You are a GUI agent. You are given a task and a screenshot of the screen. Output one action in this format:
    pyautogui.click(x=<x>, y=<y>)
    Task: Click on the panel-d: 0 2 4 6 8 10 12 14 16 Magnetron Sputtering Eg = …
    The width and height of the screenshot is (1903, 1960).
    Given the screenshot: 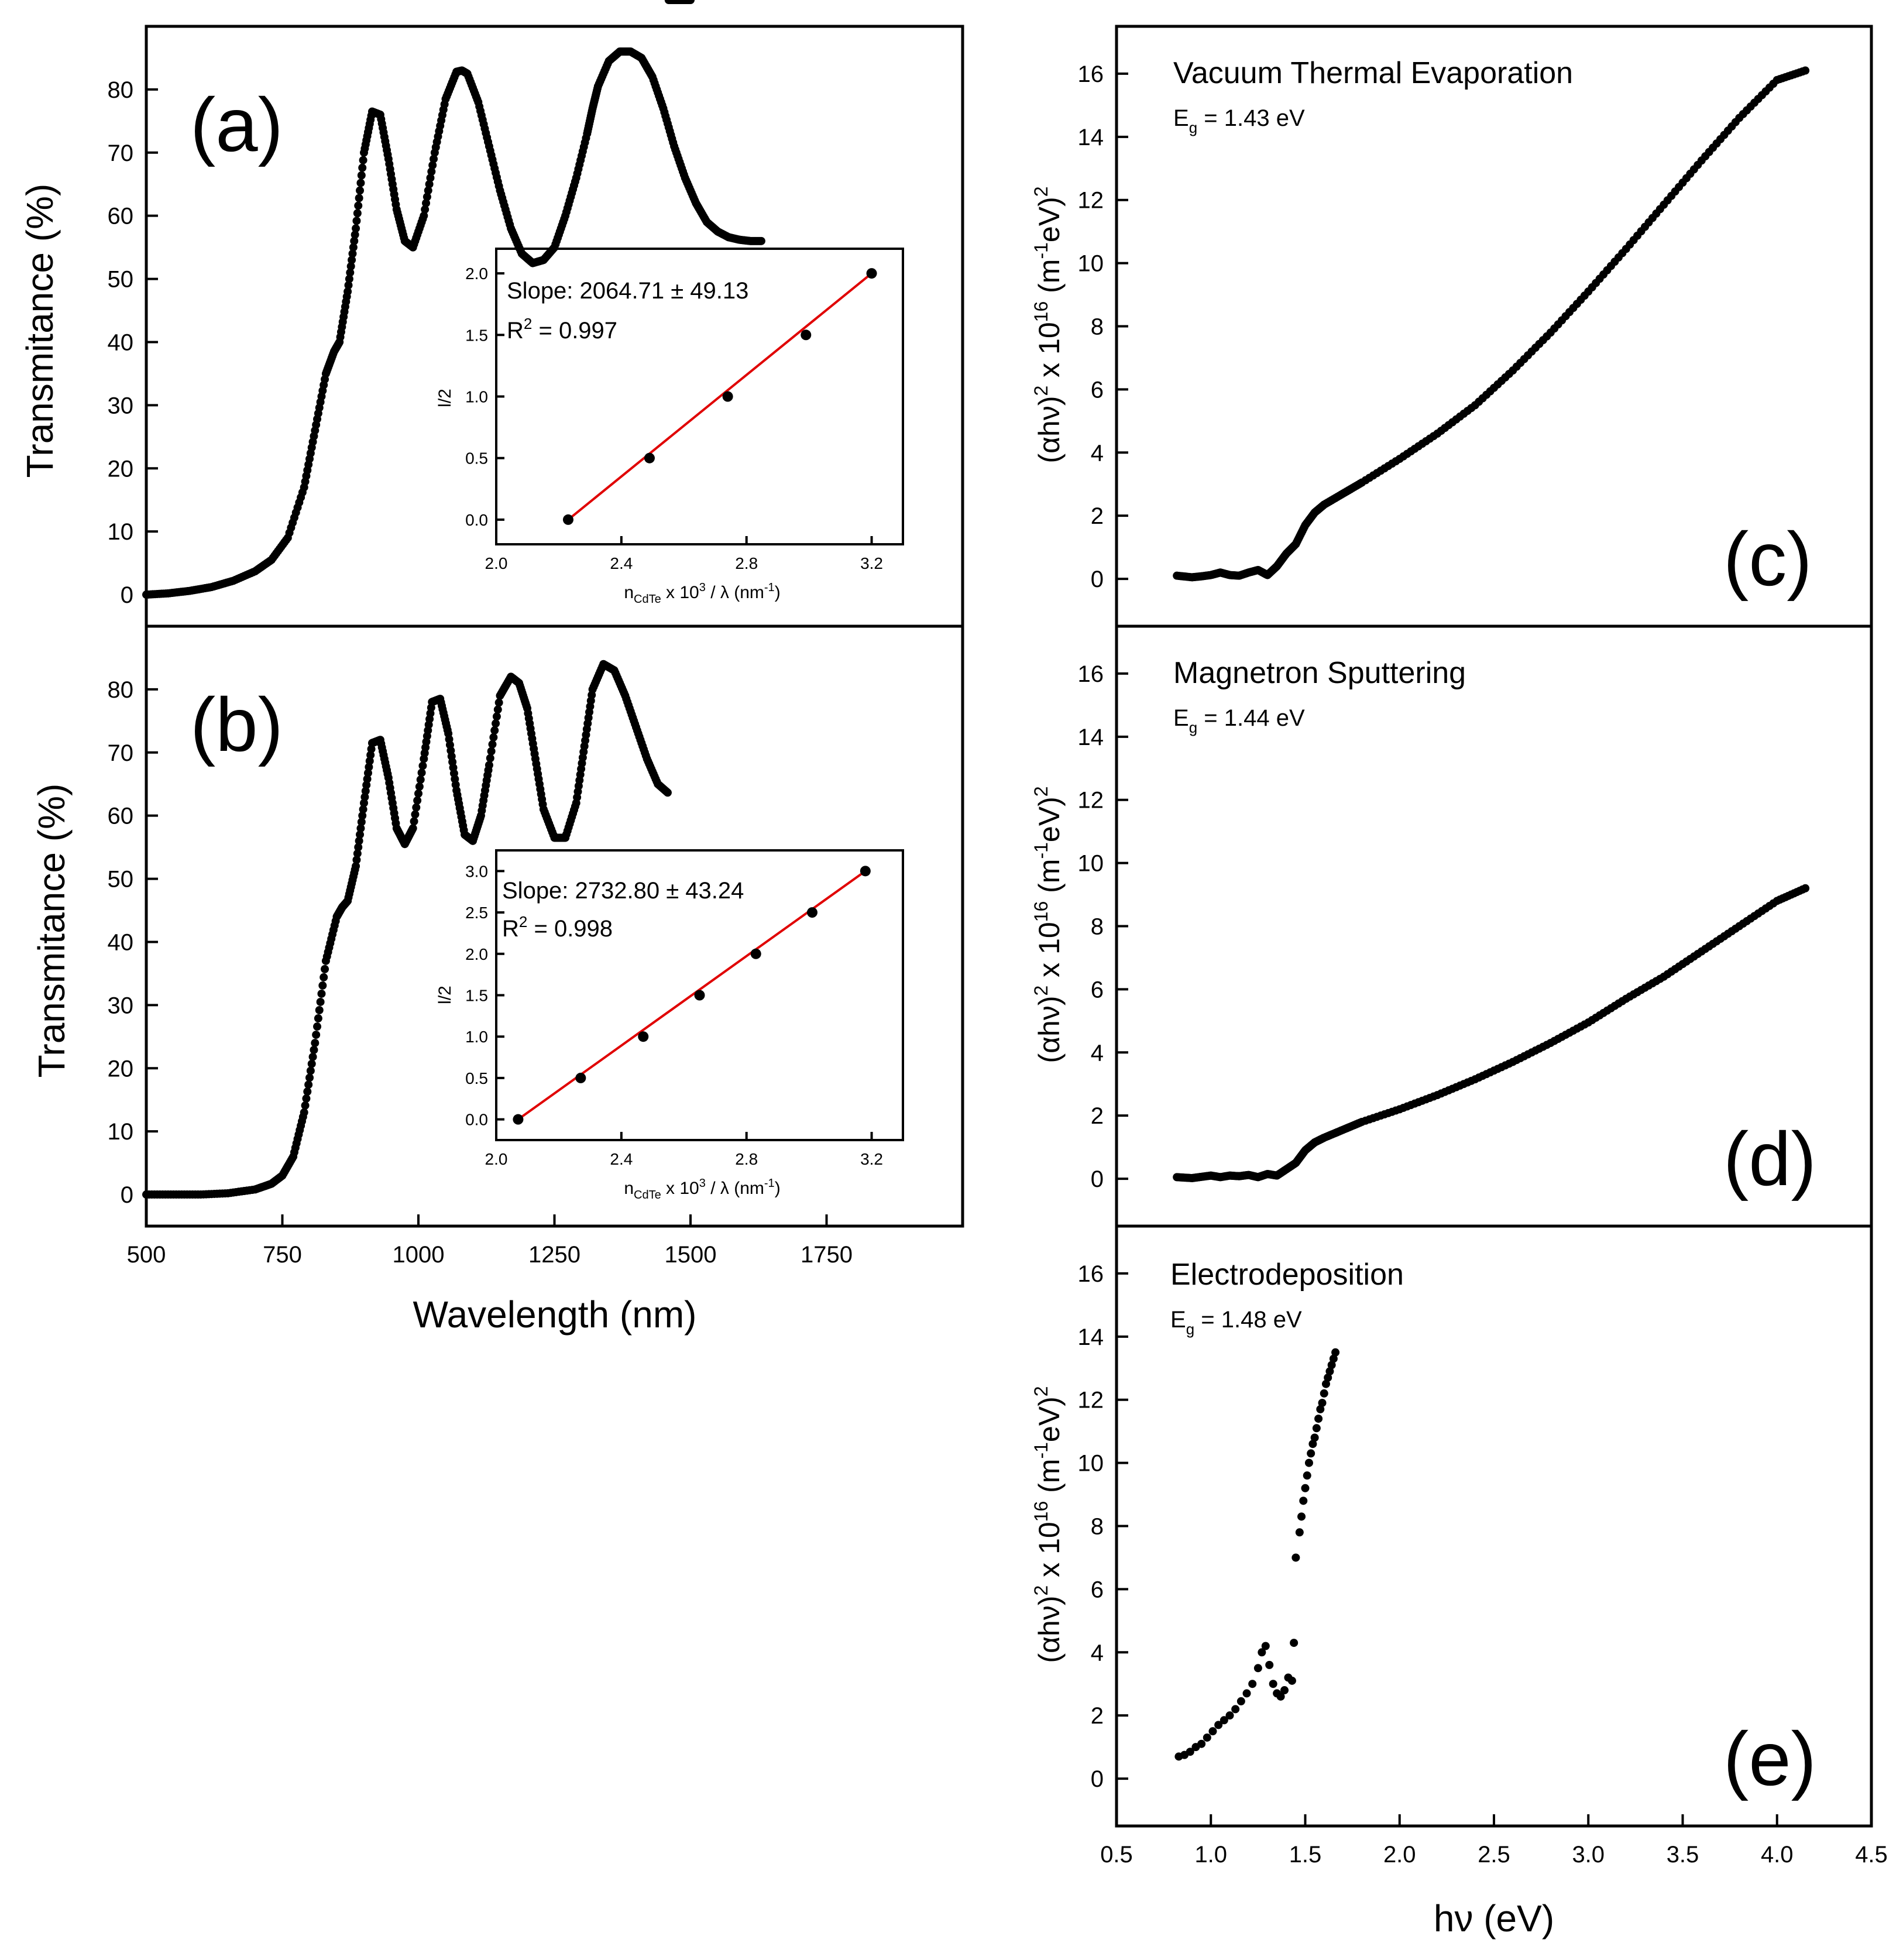 What is the action you would take?
    pyautogui.click(x=1451, y=926)
    